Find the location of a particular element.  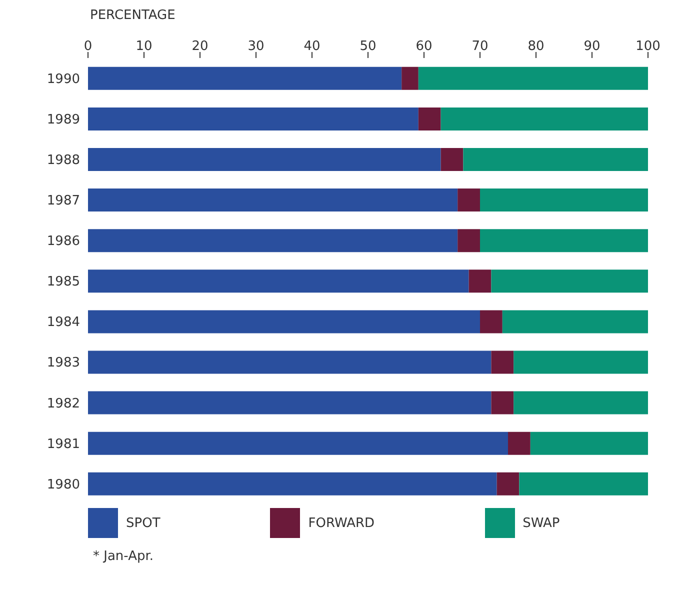

x-axis-title: PERCENTAGE is located at coordinates (133, 15).